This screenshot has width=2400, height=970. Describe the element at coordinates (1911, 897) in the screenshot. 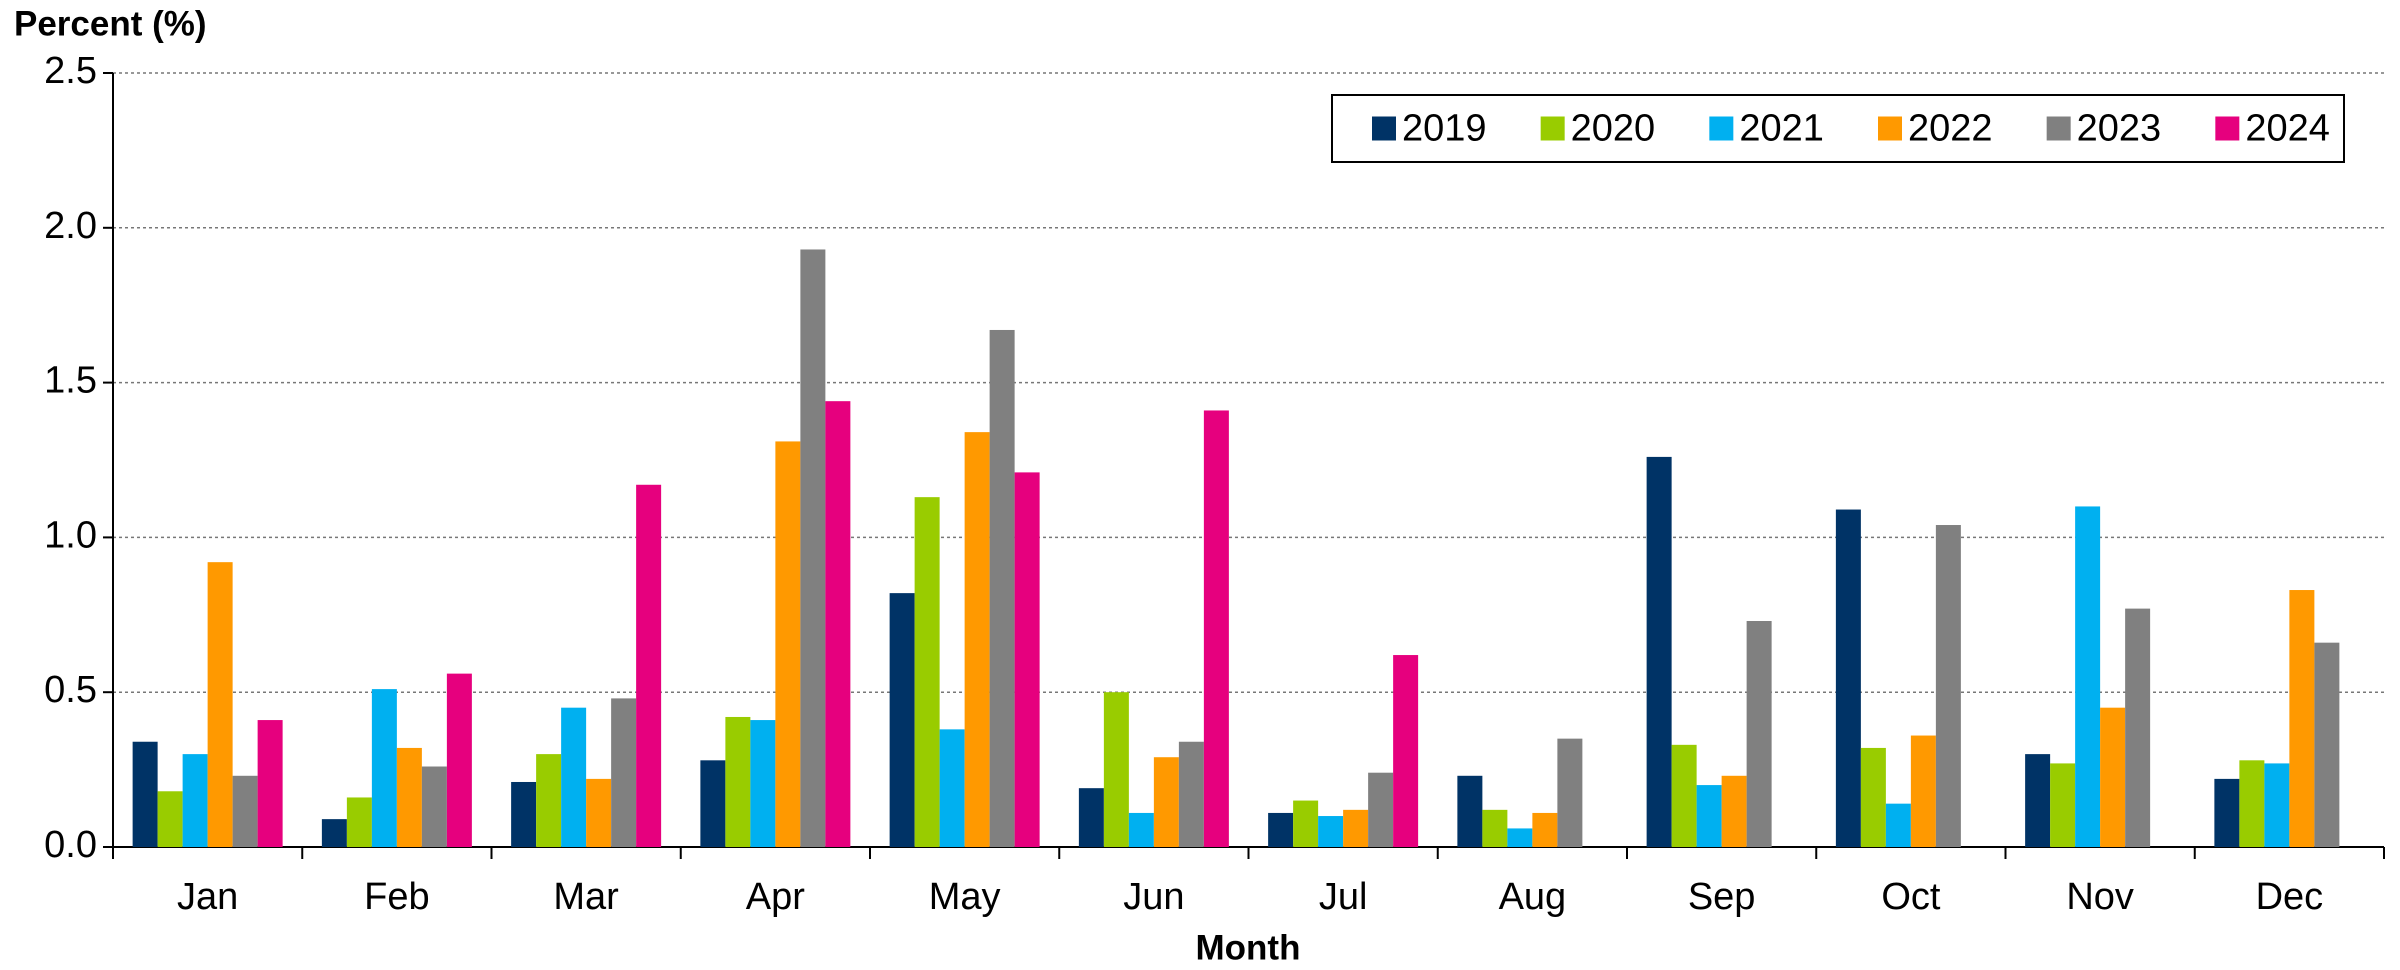

I see `x-tick-label: Oct` at that location.